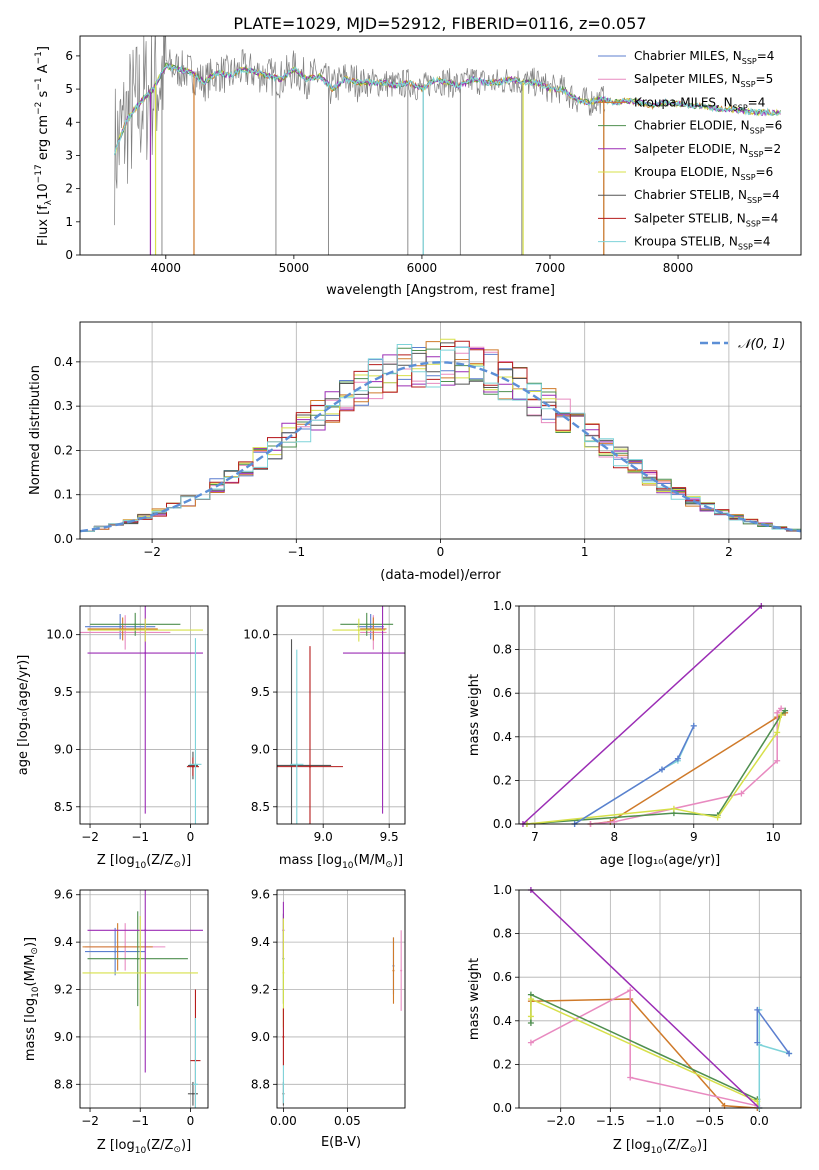 This screenshot has width=819, height=1170. What do you see at coordinates (166, 268) in the screenshot?
I see `x-tick-label: 4000` at bounding box center [166, 268].